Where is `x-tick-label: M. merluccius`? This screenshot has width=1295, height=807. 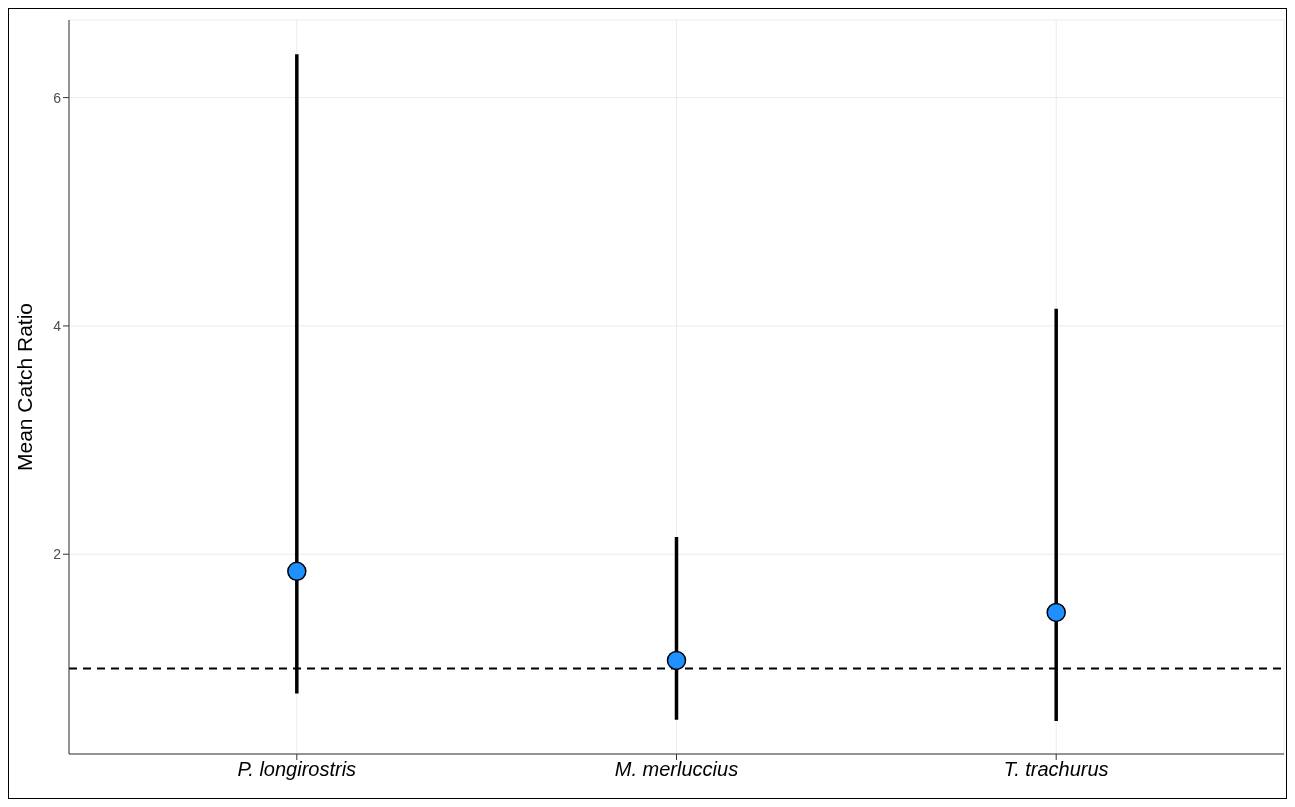 x-tick-label: M. merluccius is located at coordinates (676, 769).